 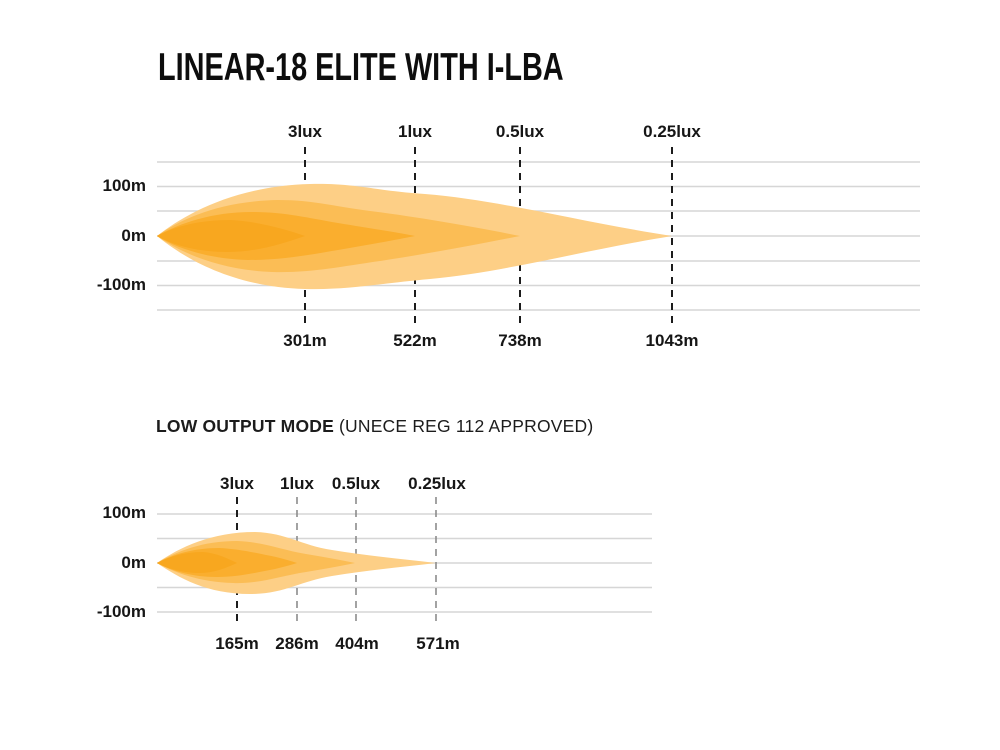 I want to click on page-title: LINEAR-18 ELITE WITH I-LBA, so click(x=361, y=67).